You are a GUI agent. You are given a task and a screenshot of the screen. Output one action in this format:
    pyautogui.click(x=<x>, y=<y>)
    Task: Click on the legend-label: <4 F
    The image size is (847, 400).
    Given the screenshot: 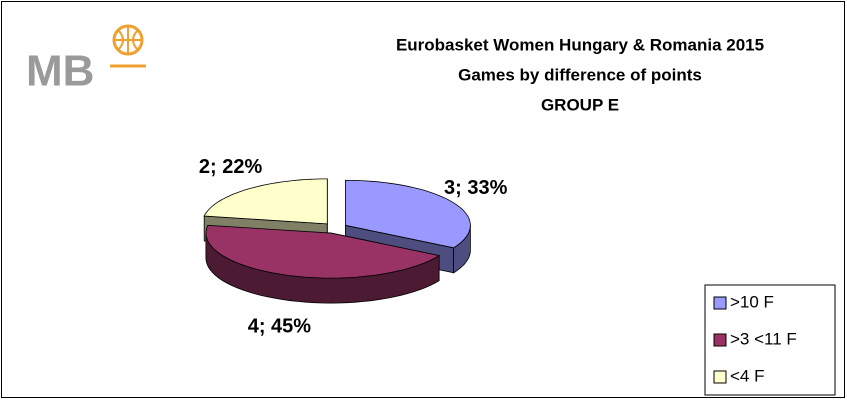 What is the action you would take?
    pyautogui.click(x=747, y=375)
    